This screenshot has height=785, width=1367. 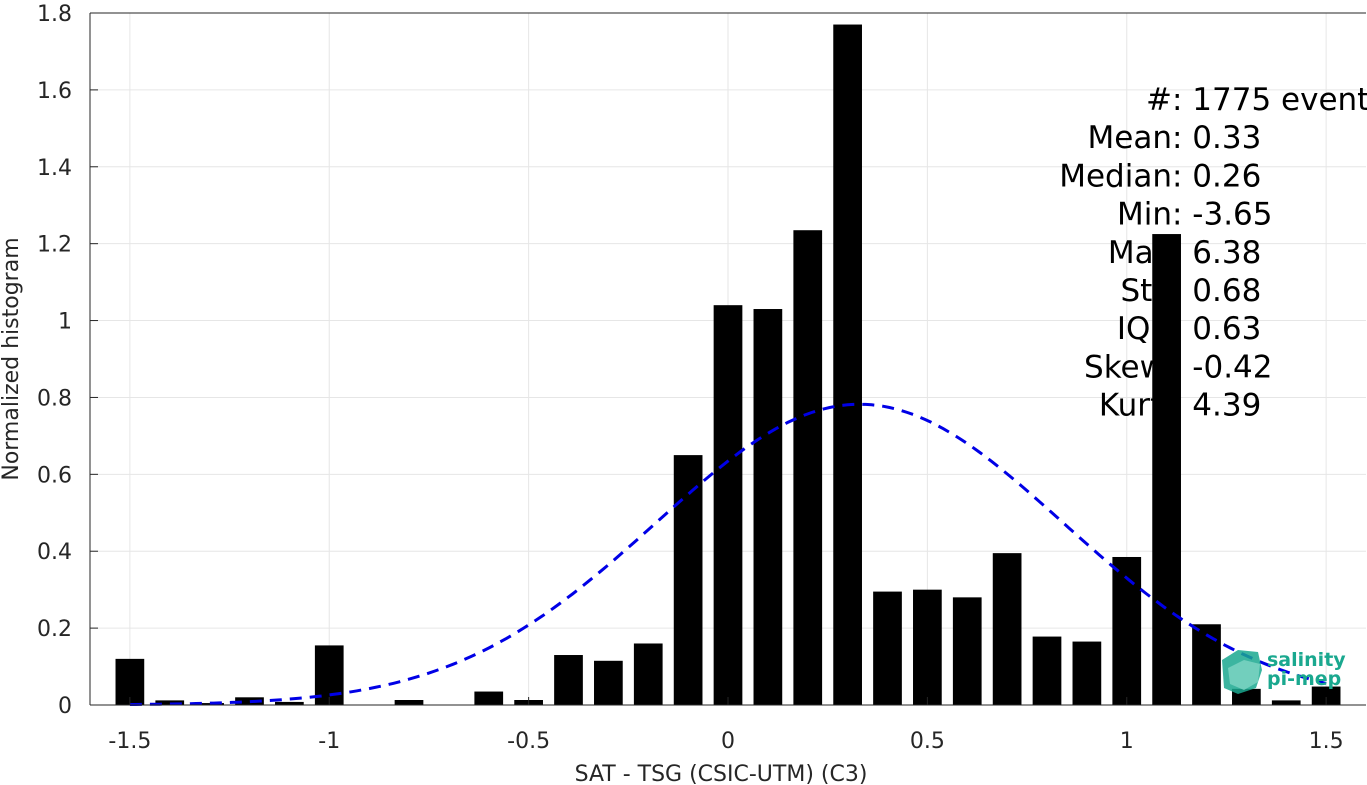 I want to click on y-tick-label-3: 0.6, so click(x=54, y=475).